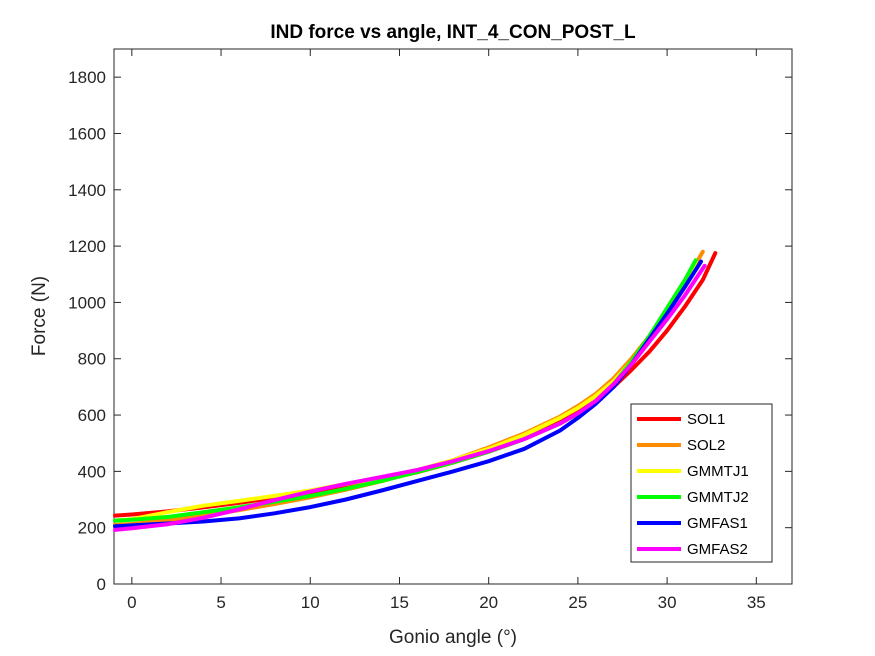 Image resolution: width=875 pixels, height=656 pixels. Describe the element at coordinates (220, 602) in the screenshot. I see `x-tick-label: 5` at that location.